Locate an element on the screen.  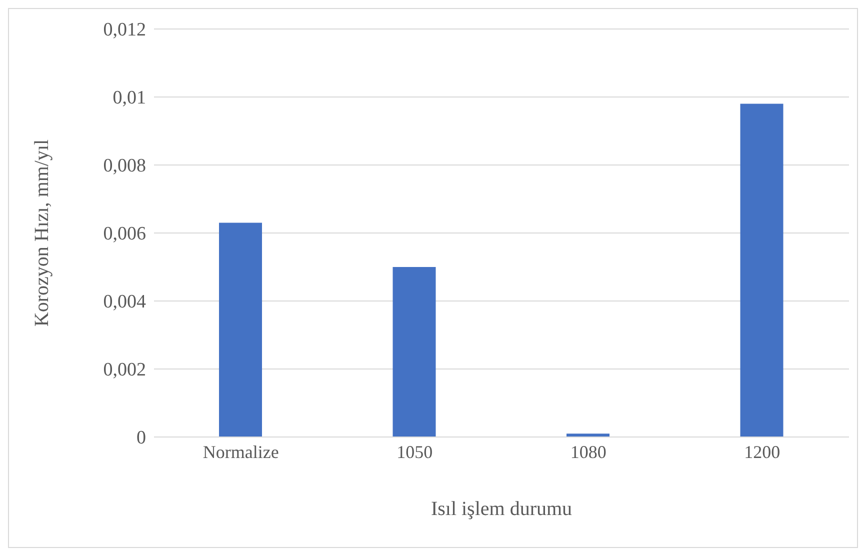
y-tick-label: 0 is located at coordinates (141, 438).